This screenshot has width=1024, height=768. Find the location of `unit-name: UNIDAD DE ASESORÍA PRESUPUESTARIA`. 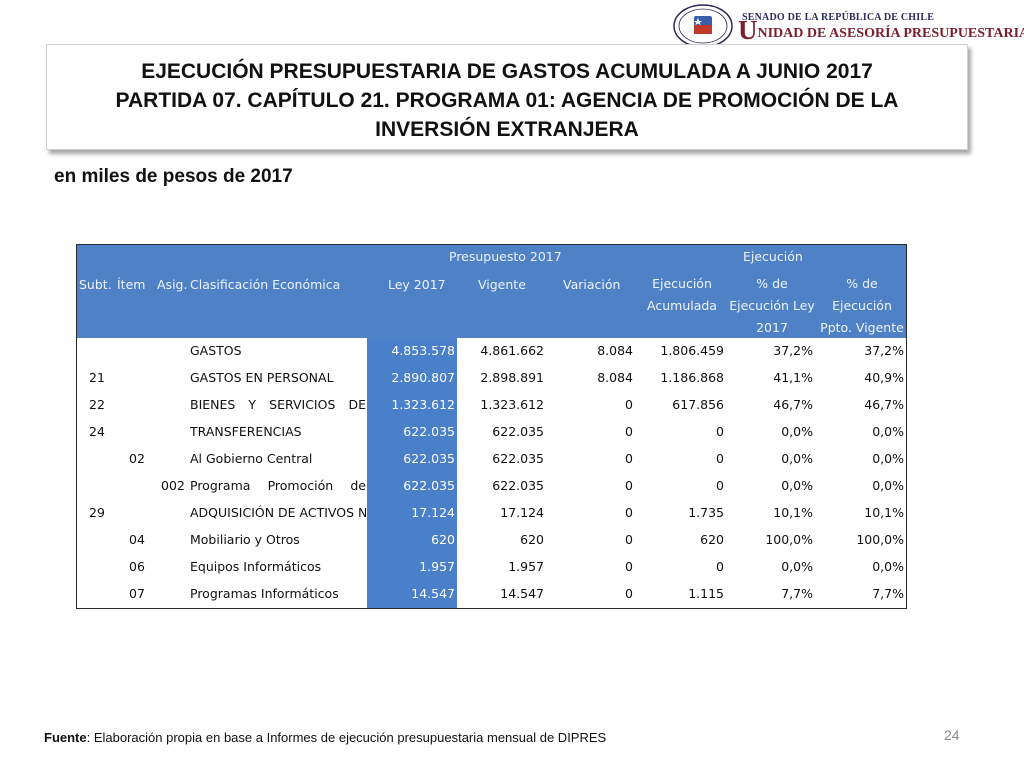

unit-name: UNIDAD DE ASESORÍA PRESUPUESTARIA is located at coordinates (881, 30).